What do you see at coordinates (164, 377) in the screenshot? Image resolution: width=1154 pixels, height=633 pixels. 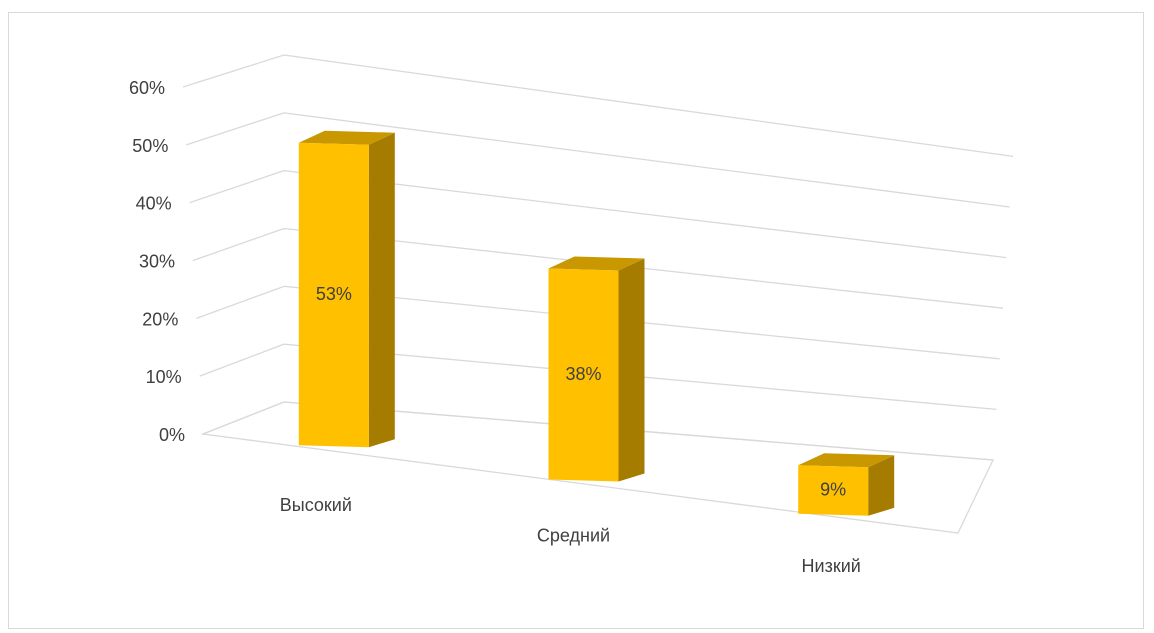 I see `y-tick-label: 10%` at bounding box center [164, 377].